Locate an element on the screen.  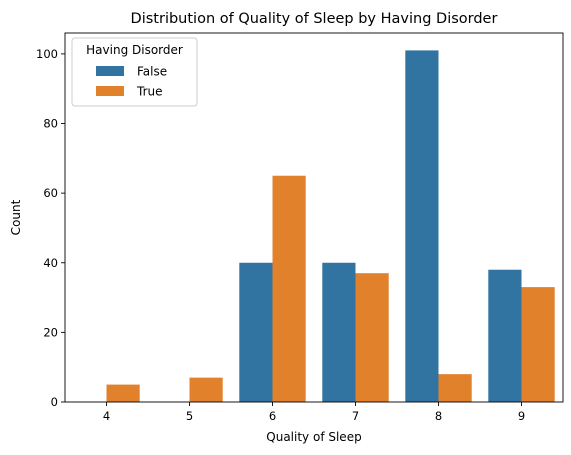
y-tick-label: 0 is located at coordinates (54, 402).